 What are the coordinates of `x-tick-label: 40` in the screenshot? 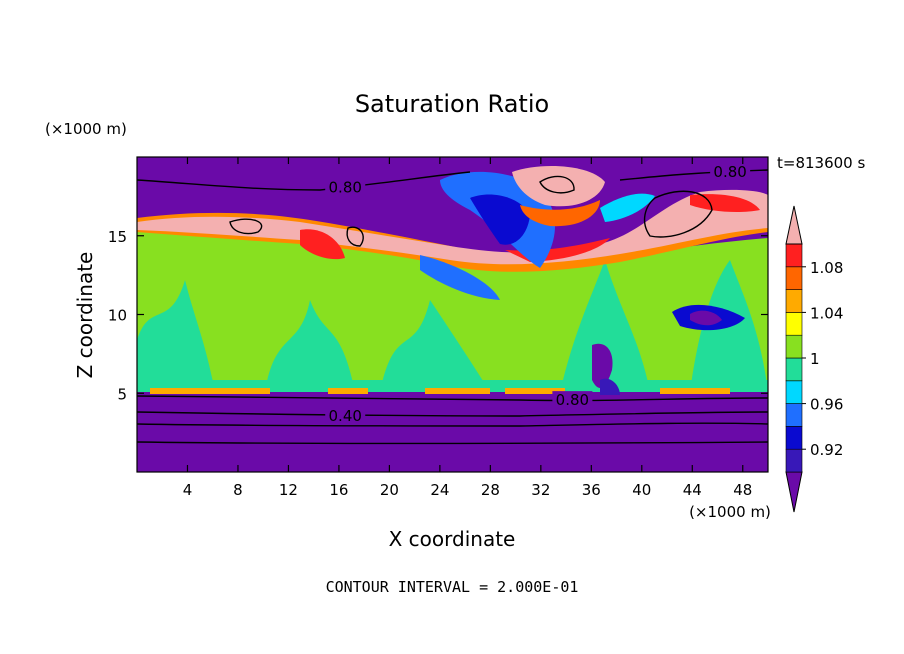 It's located at (641, 490).